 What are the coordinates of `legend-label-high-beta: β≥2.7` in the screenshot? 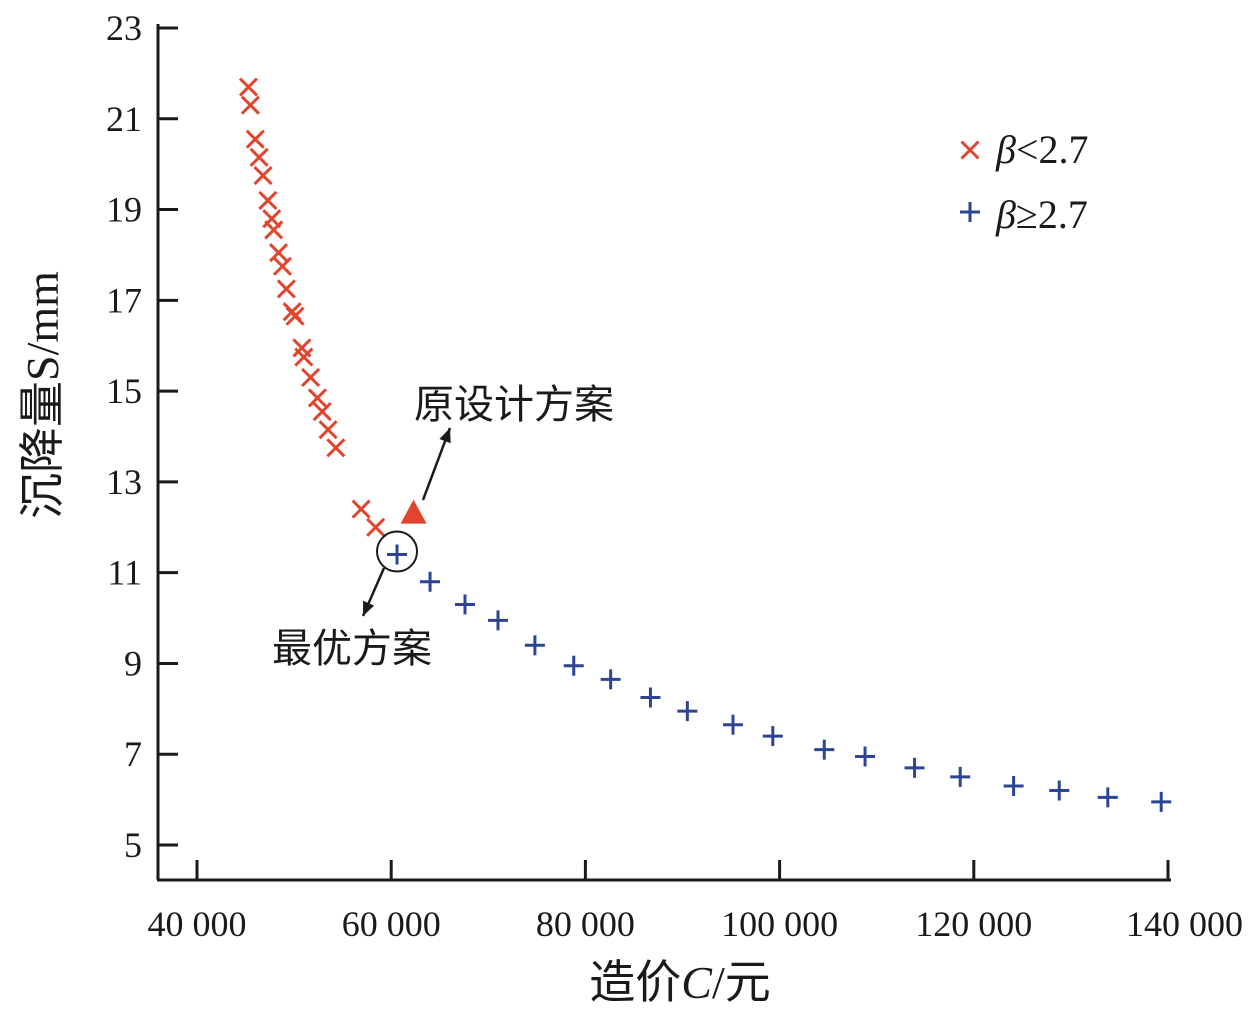 It's located at (1041, 214).